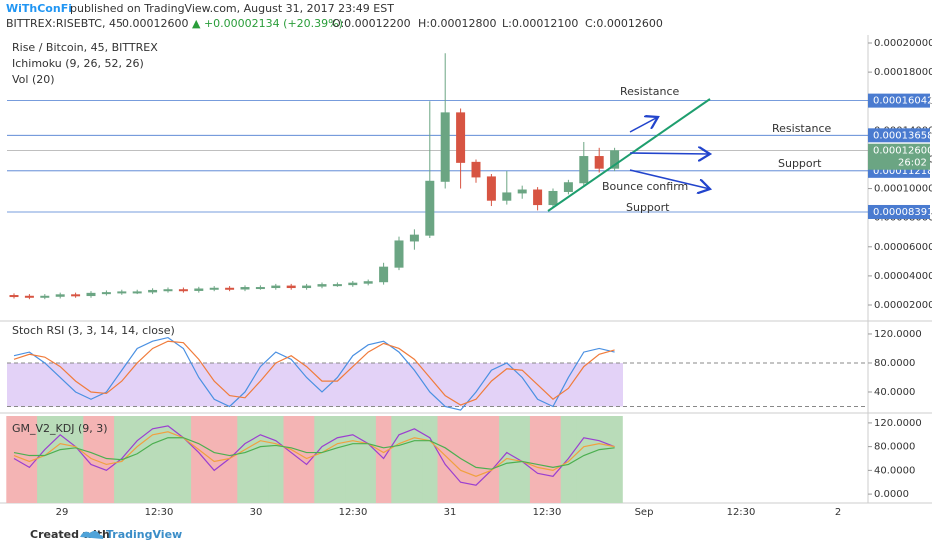  I want to click on chart-title: Rise / Bitcoin, 45, BITTREX, so click(85, 47).